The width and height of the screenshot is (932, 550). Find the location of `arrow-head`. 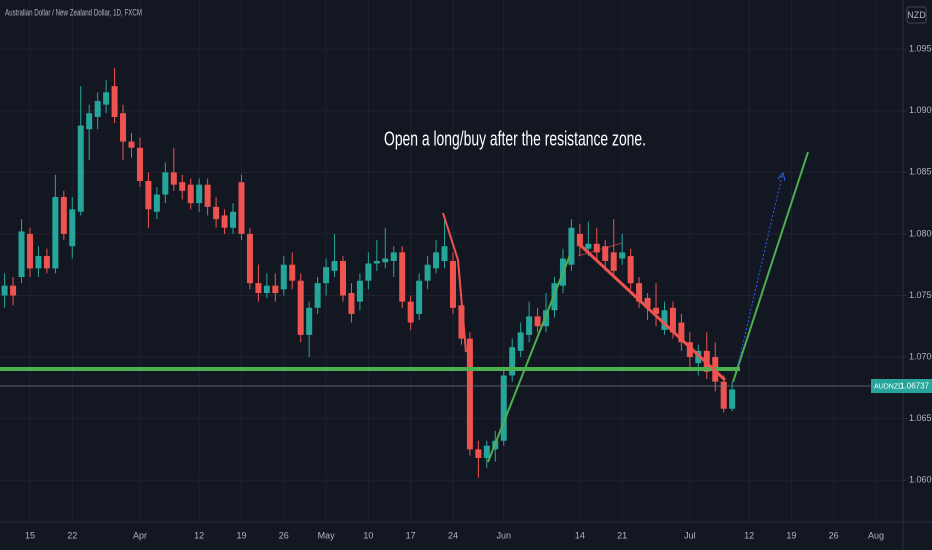

arrow-head is located at coordinates (781, 176).